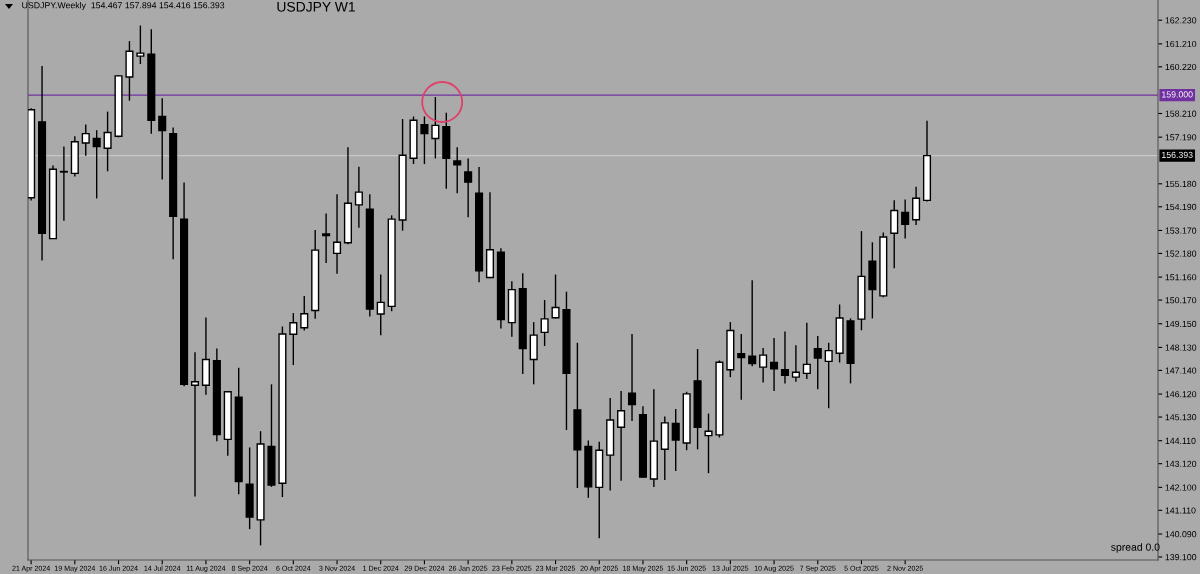 The width and height of the screenshot is (1200, 574). What do you see at coordinates (1181, 20) in the screenshot?
I see `y-tick-label: 162.230` at bounding box center [1181, 20].